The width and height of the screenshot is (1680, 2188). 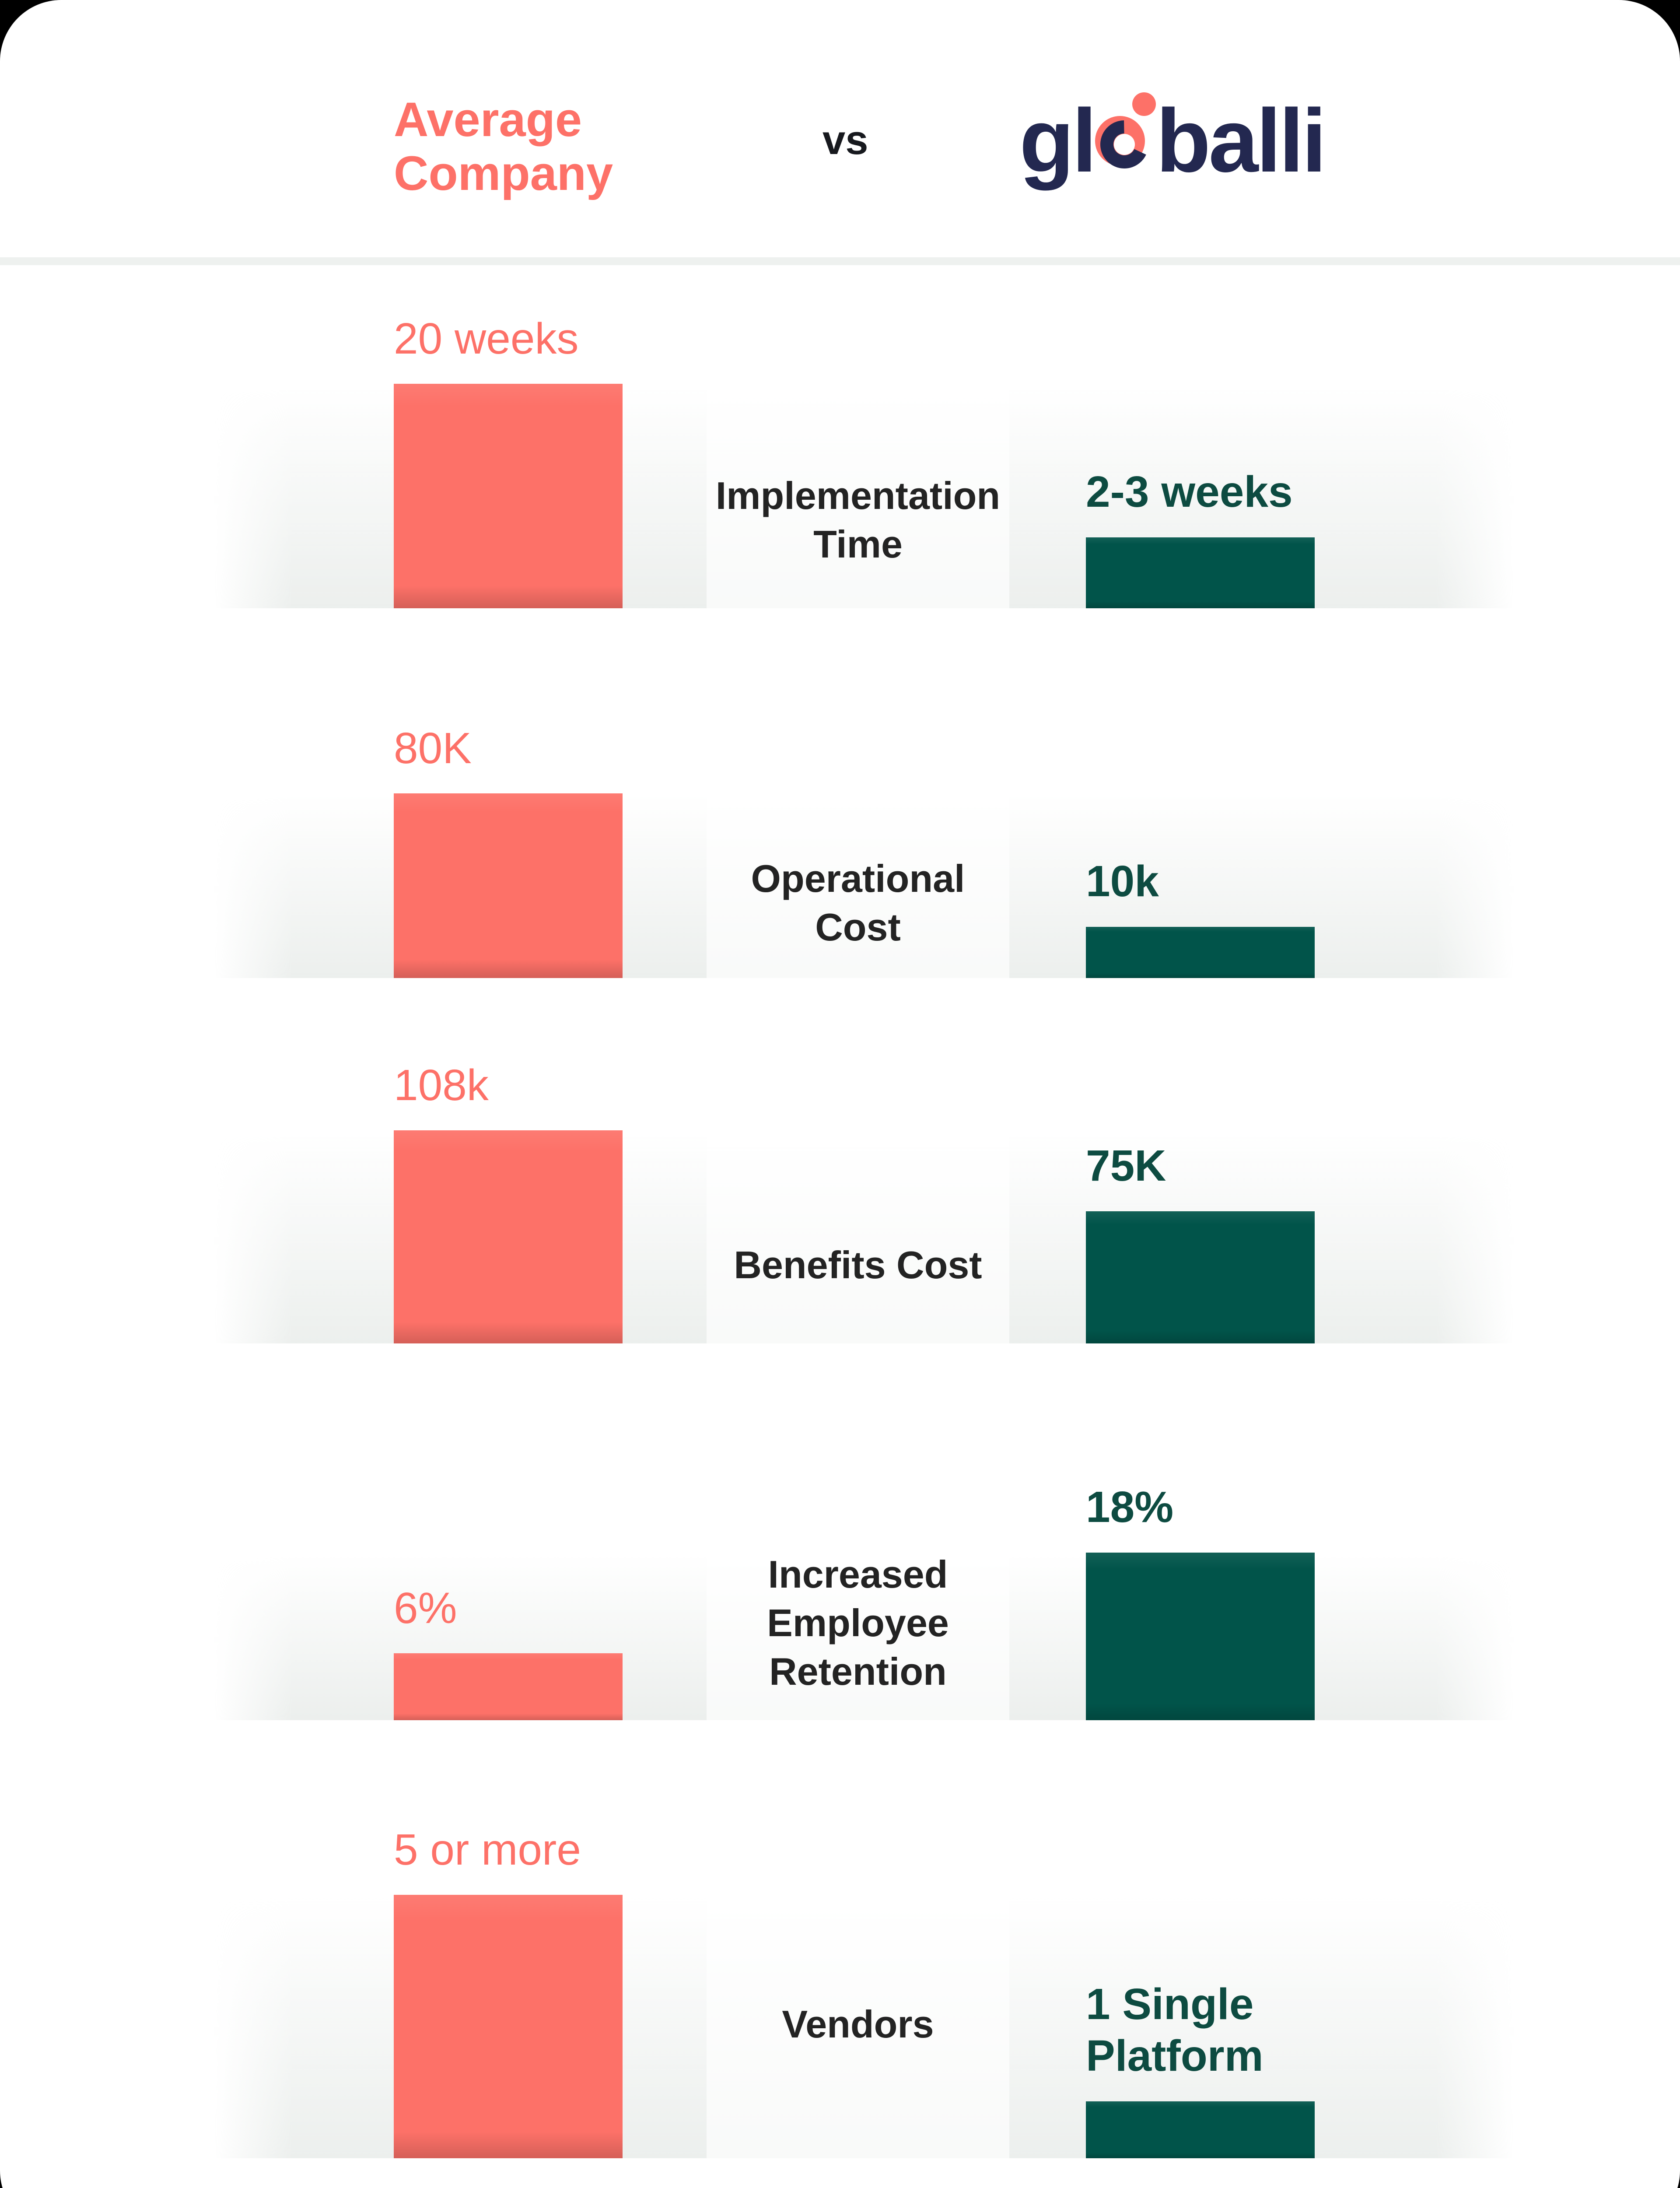 What do you see at coordinates (1125, 130) in the screenshot?
I see `logo-o-icon` at bounding box center [1125, 130].